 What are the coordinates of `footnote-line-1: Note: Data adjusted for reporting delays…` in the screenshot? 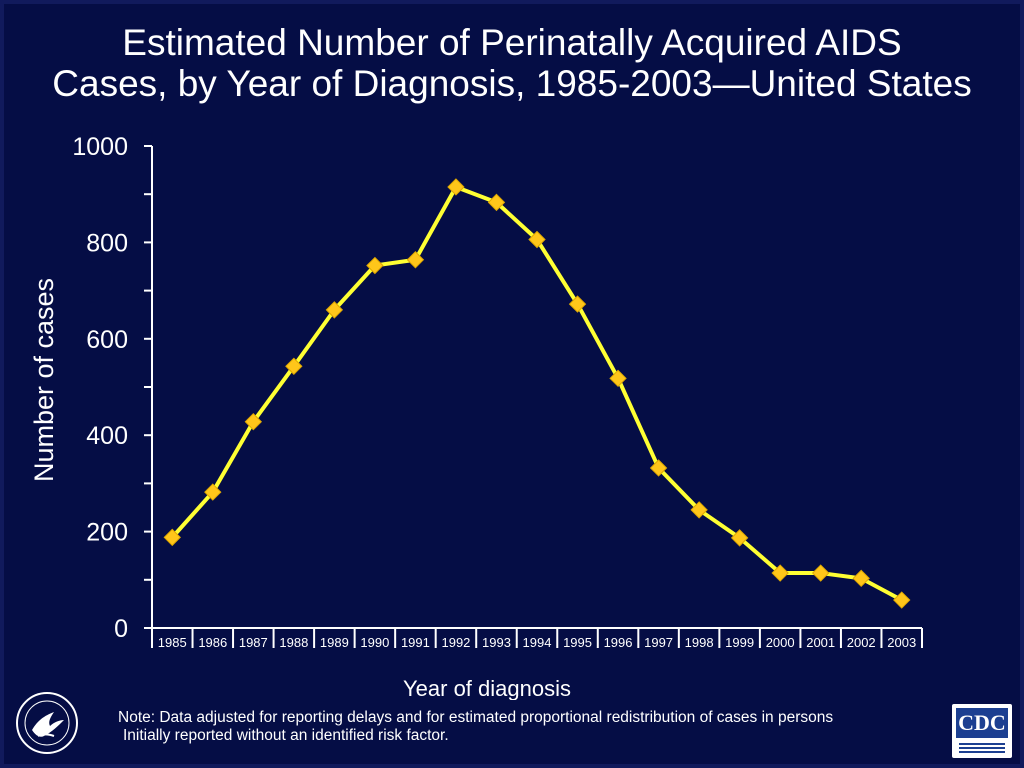 It's located at (476, 717).